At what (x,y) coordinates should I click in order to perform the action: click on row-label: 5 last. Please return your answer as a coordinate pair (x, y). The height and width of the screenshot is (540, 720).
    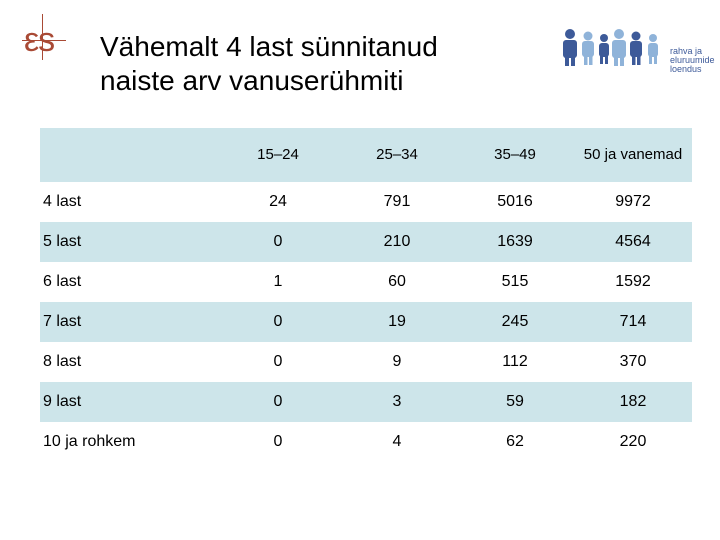
    Looking at the image, I should click on (129, 242).